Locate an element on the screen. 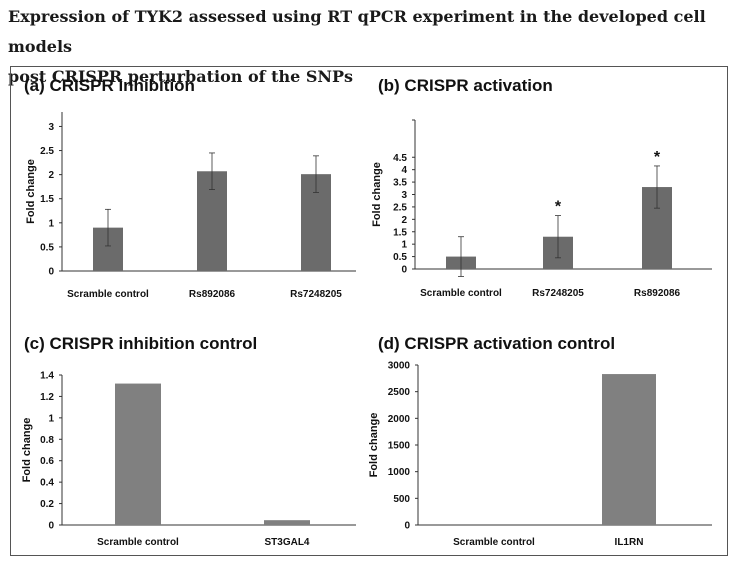 This screenshot has width=738, height=564. panel-a-title: (a) CRISPR inhibition is located at coordinates (109, 85).